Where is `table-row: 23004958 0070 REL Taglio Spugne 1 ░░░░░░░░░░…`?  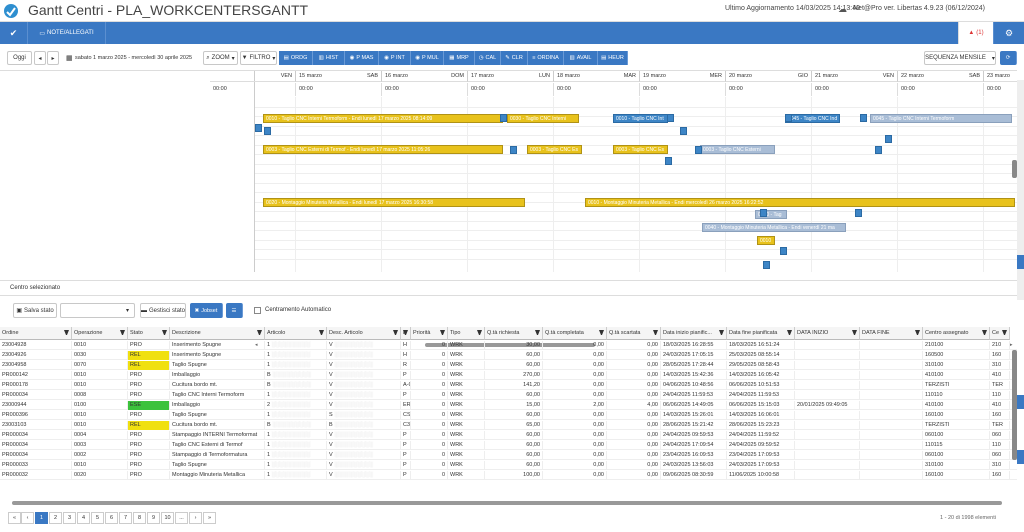
table-row: 23004958 0070 REL Taglio Spugne 1 ░░░░░░░░░░… is located at coordinates (508, 365).